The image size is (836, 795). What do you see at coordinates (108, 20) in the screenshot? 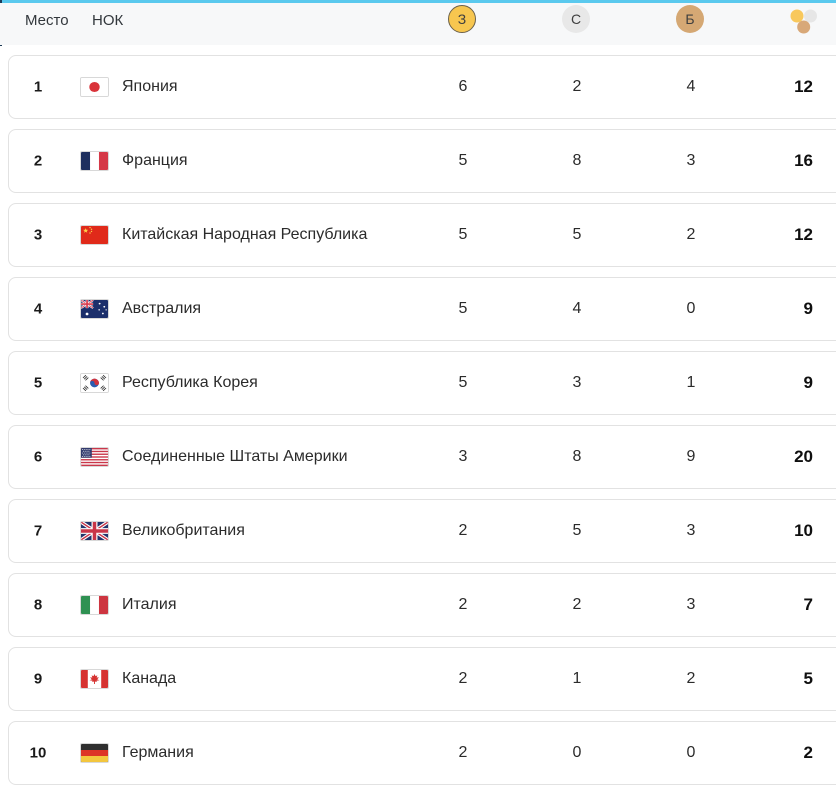
I see `noc-column-header: НОК` at bounding box center [108, 20].